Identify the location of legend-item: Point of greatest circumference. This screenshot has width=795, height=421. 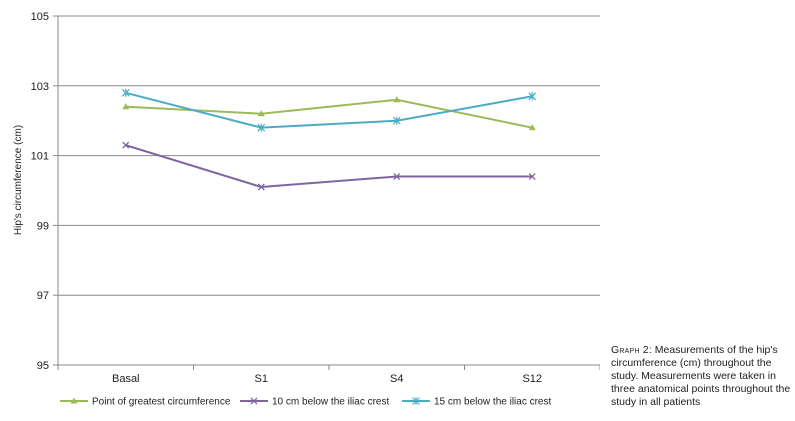
(145, 402).